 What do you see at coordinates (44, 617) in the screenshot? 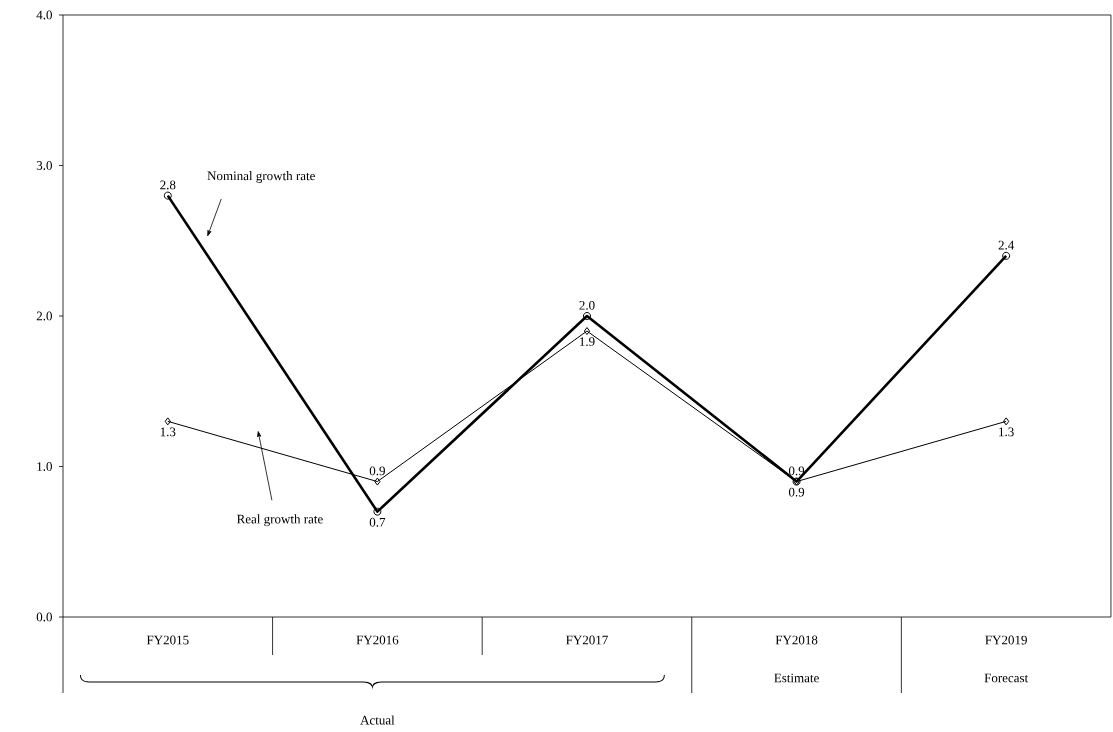
I see `y-tick-label: 0.0` at bounding box center [44, 617].